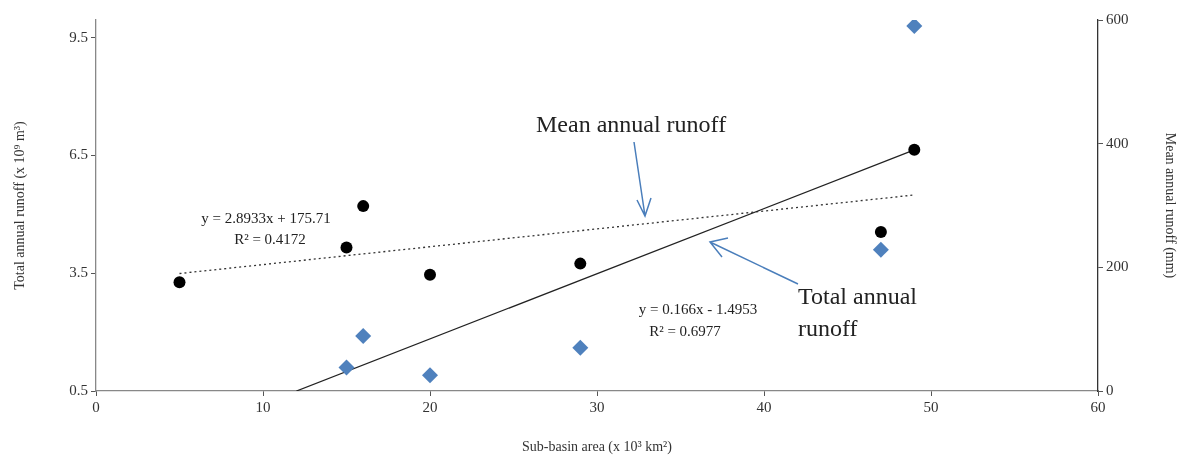  What do you see at coordinates (1117, 18) in the screenshot?
I see `y2-tick-label: 600` at bounding box center [1117, 18].